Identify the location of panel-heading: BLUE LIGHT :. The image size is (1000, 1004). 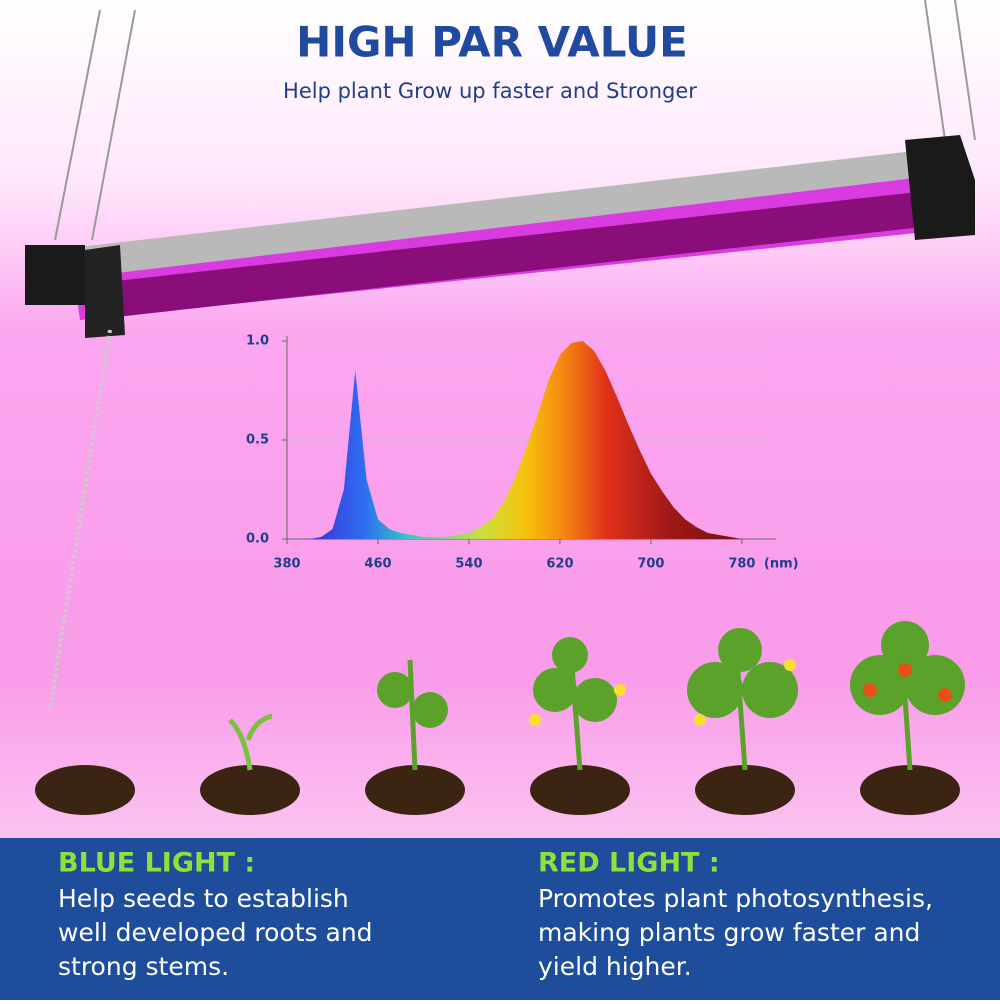
(156, 863).